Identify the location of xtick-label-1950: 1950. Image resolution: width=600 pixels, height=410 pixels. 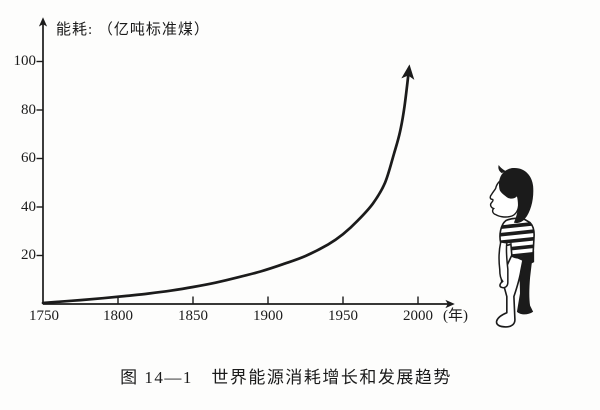
(343, 316).